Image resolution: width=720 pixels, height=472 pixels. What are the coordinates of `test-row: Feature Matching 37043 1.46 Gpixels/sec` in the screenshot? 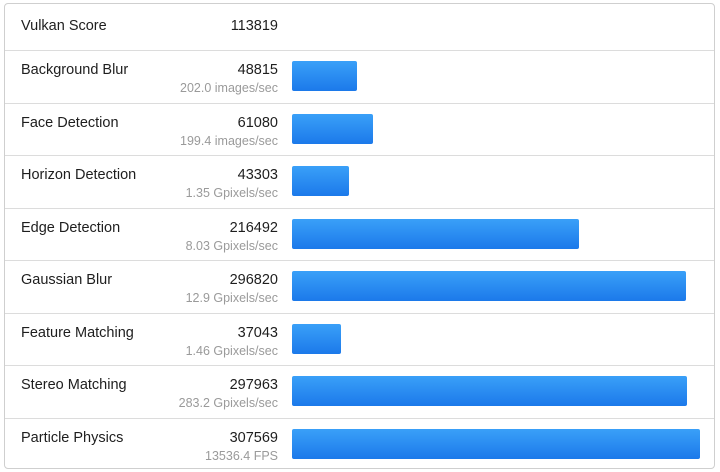 It's located at (359, 339).